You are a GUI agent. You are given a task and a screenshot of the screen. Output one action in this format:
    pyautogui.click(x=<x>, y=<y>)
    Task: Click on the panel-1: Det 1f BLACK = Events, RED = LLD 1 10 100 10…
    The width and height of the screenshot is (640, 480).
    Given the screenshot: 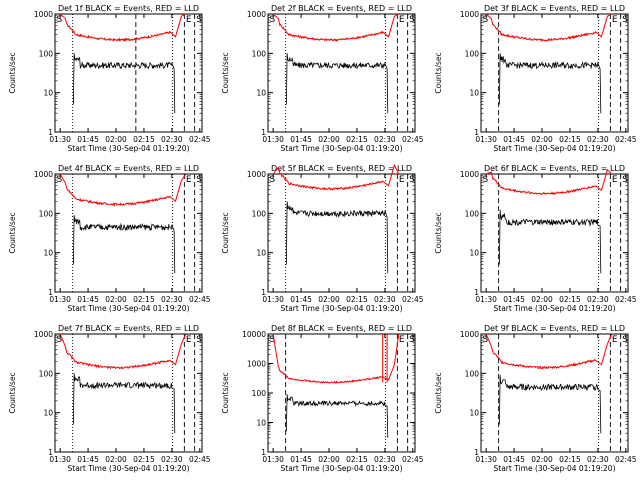 What is the action you would take?
    pyautogui.click(x=106, y=80)
    